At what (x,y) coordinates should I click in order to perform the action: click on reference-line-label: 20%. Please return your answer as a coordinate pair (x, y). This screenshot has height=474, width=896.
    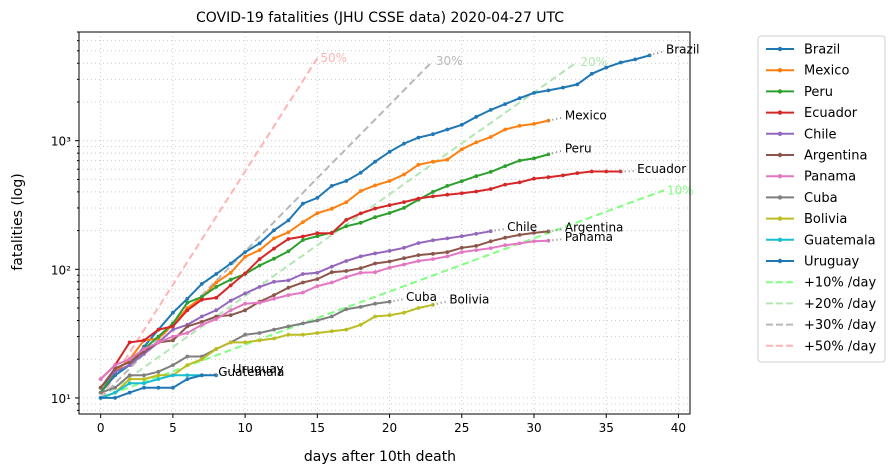
    Looking at the image, I should click on (593, 62).